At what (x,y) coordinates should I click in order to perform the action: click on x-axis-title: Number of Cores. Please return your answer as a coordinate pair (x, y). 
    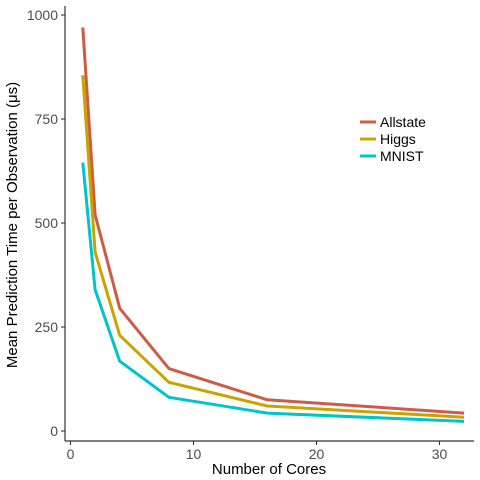
    Looking at the image, I should click on (269, 469).